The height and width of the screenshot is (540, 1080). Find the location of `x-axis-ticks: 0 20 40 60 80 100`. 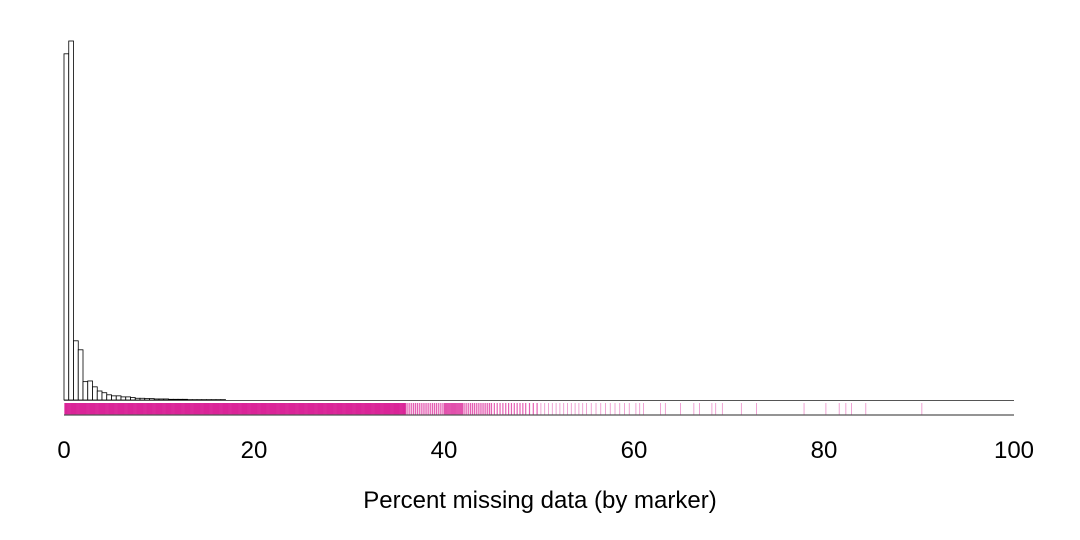

x-axis-ticks: 0 20 40 60 80 100 is located at coordinates (545, 450).